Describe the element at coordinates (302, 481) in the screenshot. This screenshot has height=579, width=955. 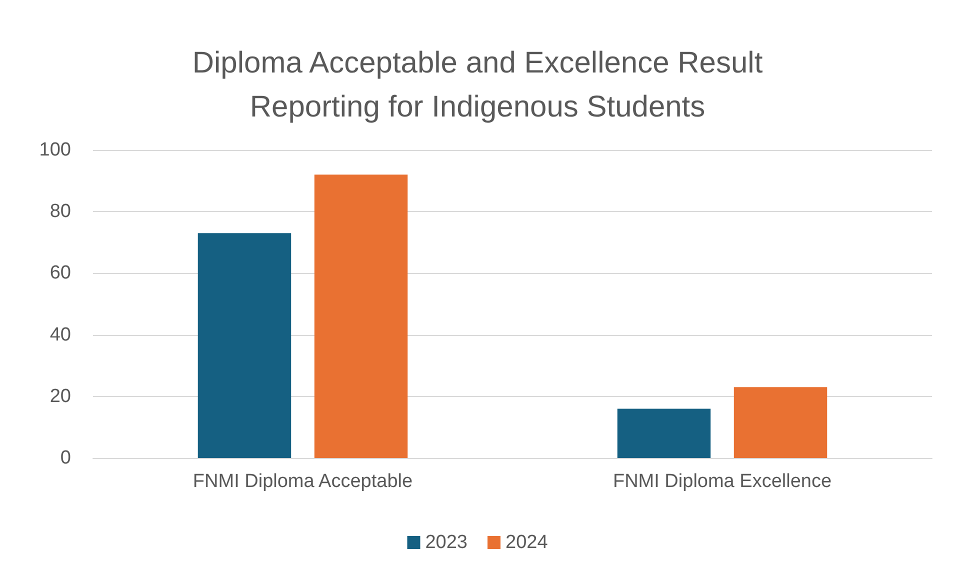
I see `x-tick-label: FNMI Diploma Acceptable` at that location.